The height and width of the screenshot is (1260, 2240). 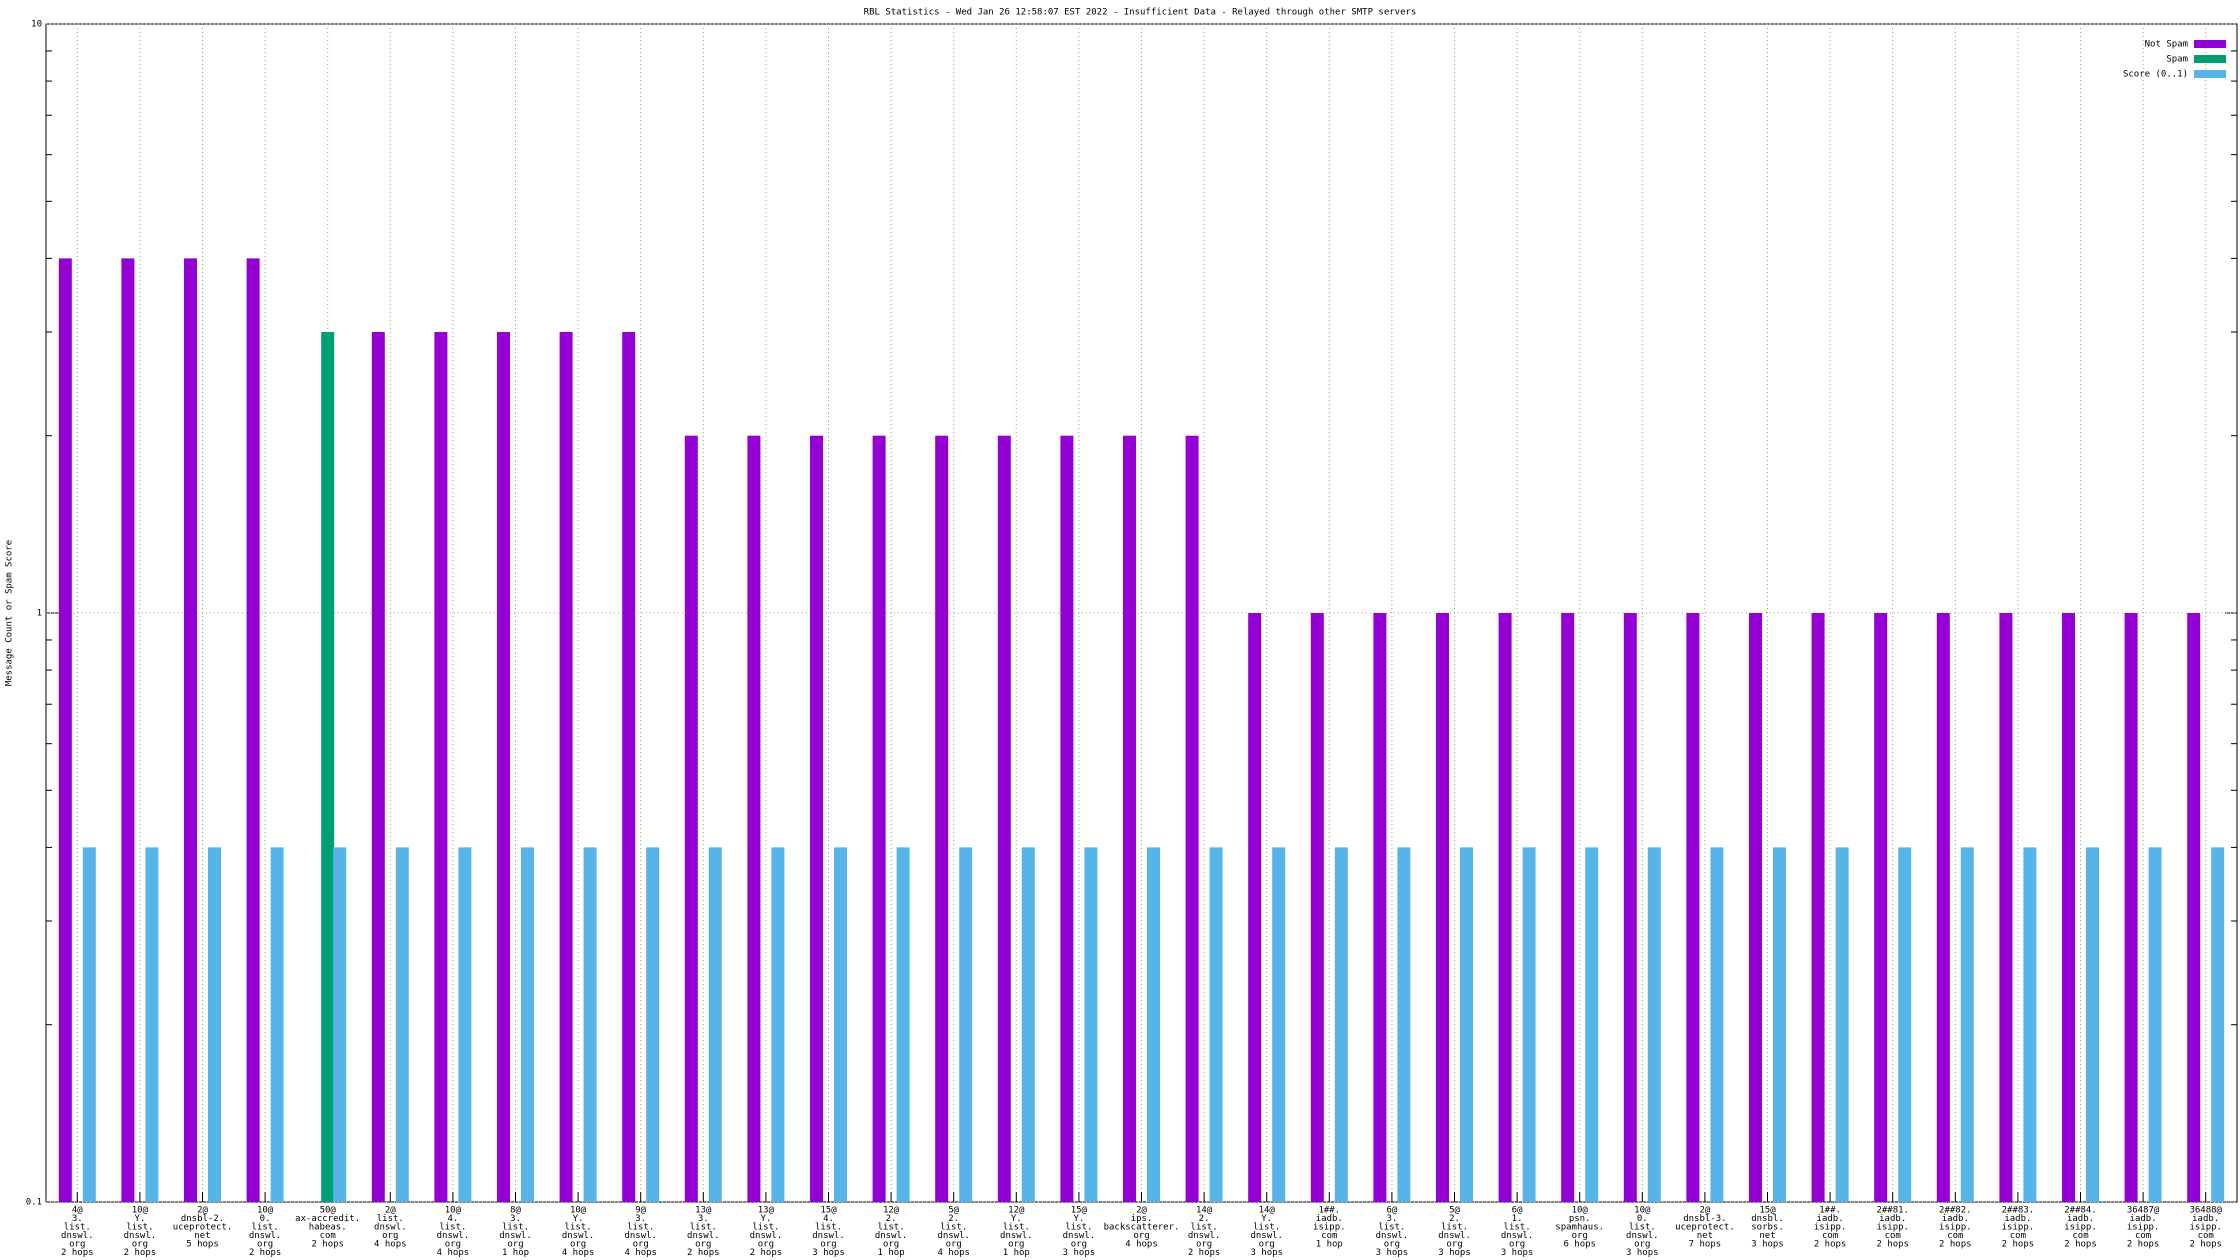 What do you see at coordinates (1204, 1211) in the screenshot?
I see `x-tick-label: 14@` at bounding box center [1204, 1211].